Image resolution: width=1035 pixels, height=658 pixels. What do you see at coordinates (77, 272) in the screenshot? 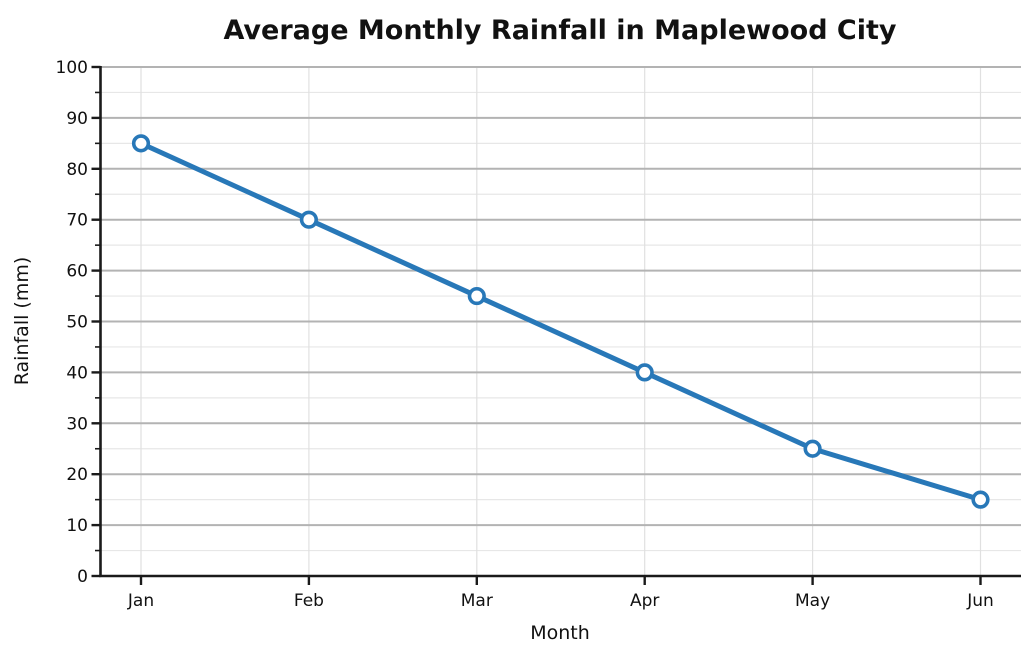
I see `y-tick-label: 60` at bounding box center [77, 272].